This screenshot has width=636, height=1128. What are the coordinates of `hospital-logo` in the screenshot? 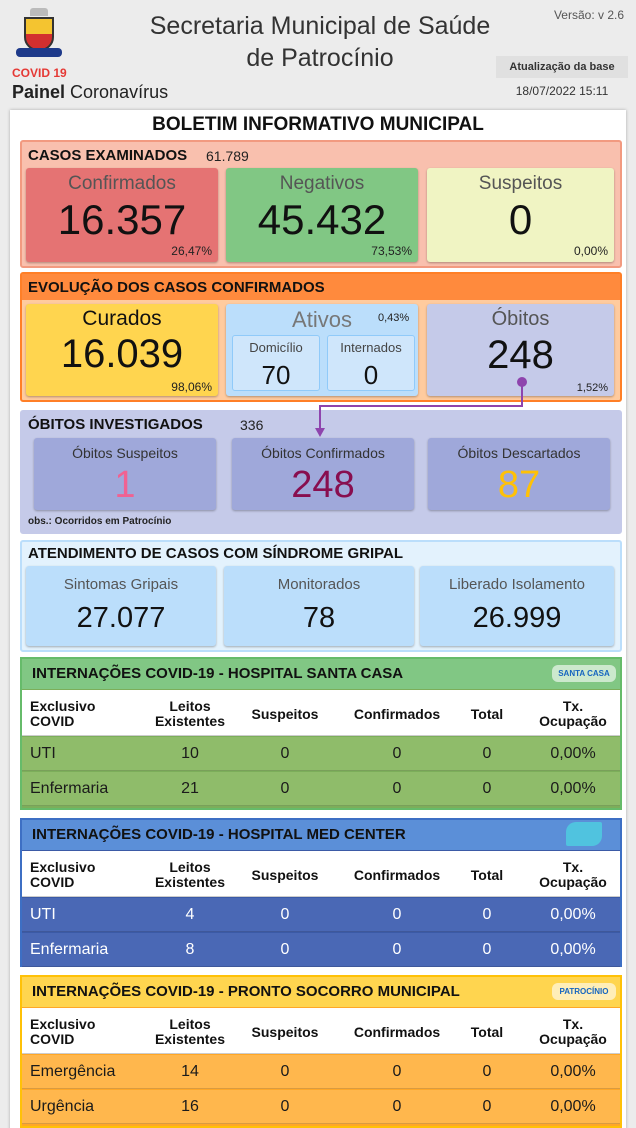 It's located at (584, 834).